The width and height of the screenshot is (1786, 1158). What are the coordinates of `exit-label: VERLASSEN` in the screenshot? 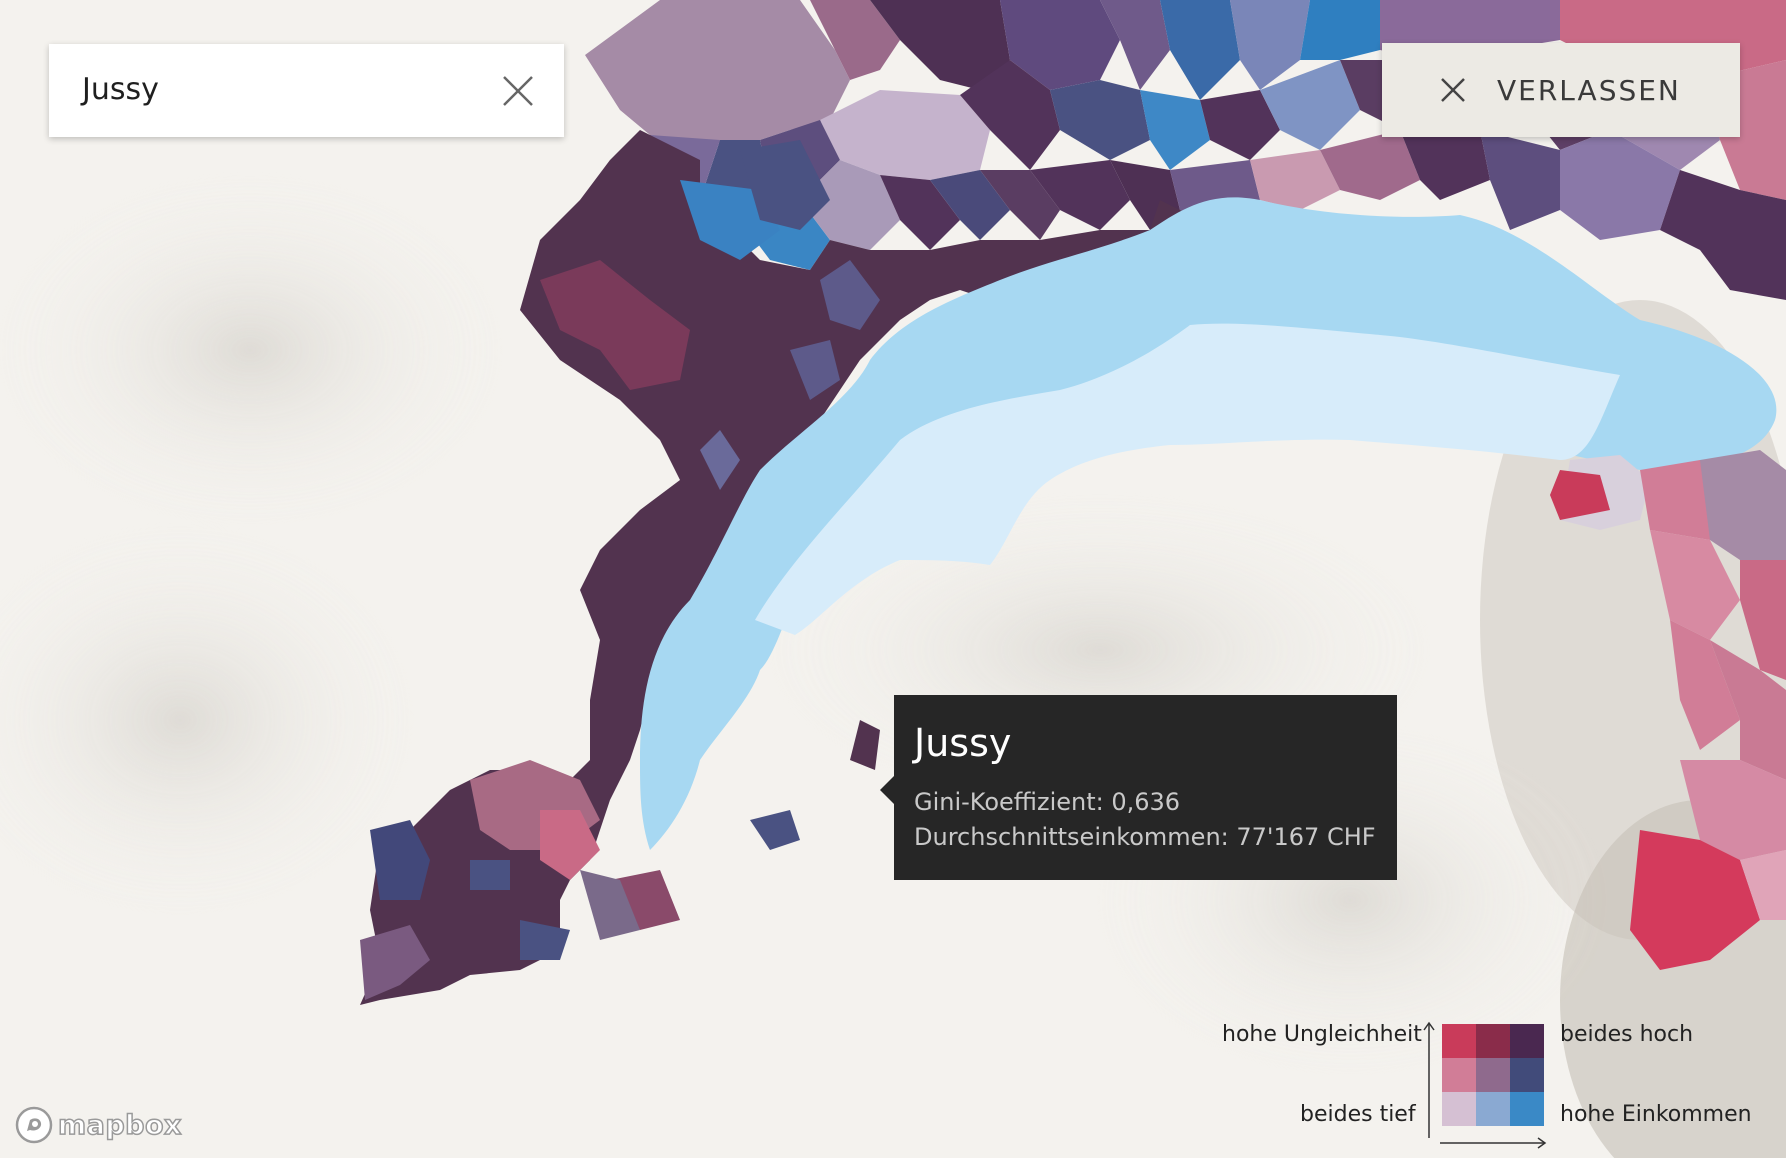 It's located at (1589, 90).